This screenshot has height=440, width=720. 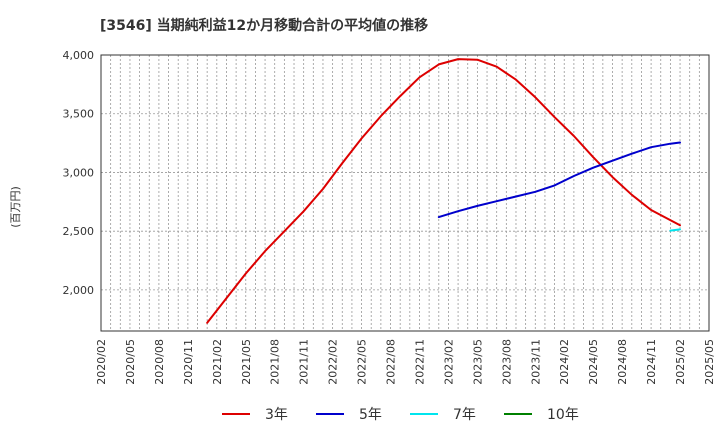 I want to click on series-line-7年, so click(x=675, y=230).